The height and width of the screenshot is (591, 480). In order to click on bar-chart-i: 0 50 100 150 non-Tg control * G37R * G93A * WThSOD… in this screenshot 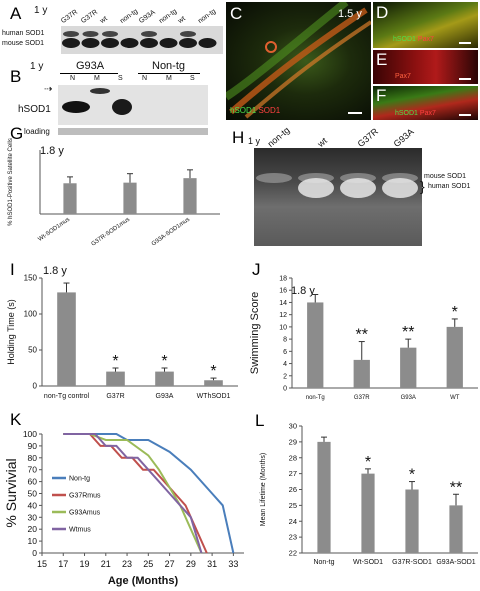, I will do `click(122, 337)`.